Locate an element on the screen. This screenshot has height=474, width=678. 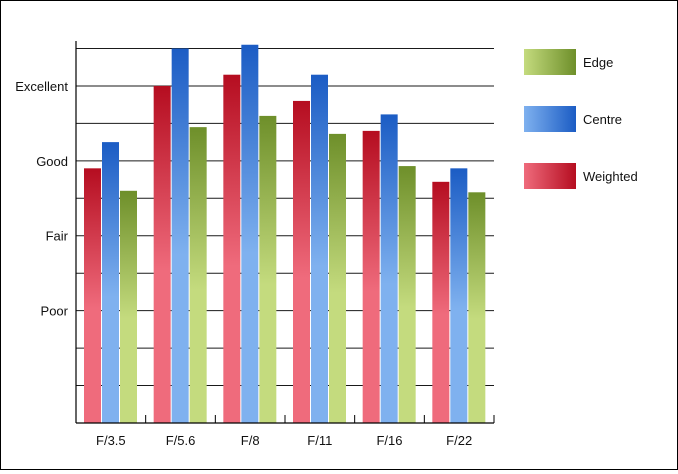
bar-weighted-f16 is located at coordinates (371, 276).